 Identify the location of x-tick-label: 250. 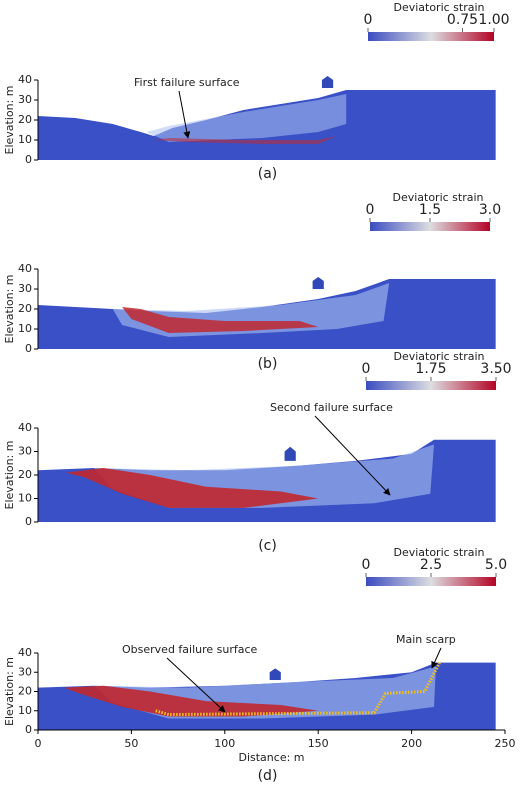
(505, 743).